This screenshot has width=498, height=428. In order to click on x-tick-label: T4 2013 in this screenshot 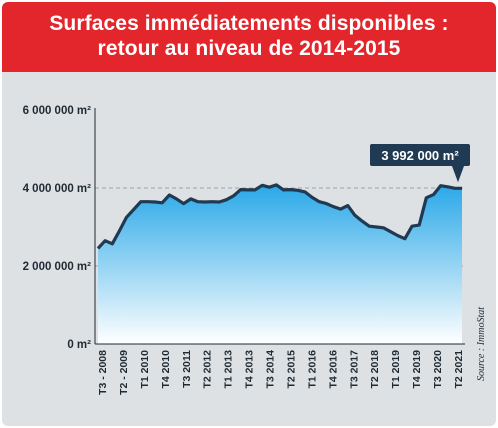, I will do `click(250, 369)`.